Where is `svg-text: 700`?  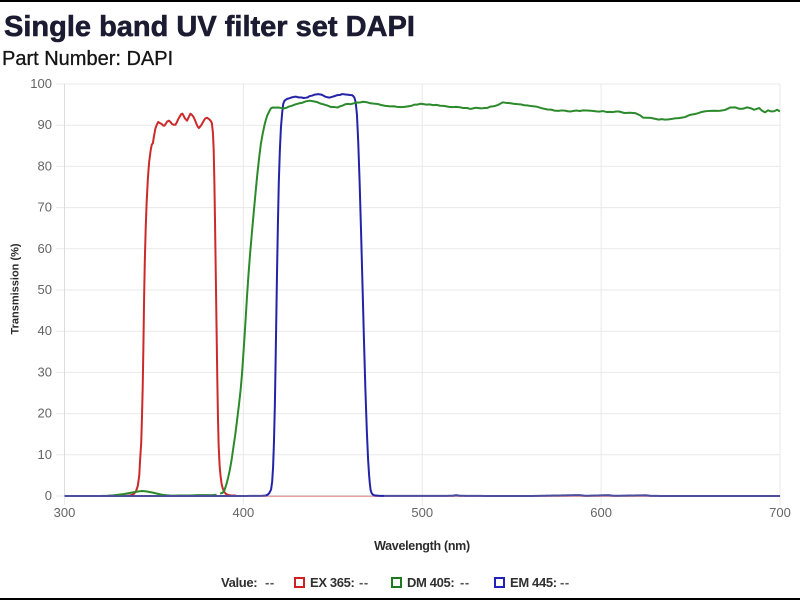 svg-text: 700 is located at coordinates (780, 512).